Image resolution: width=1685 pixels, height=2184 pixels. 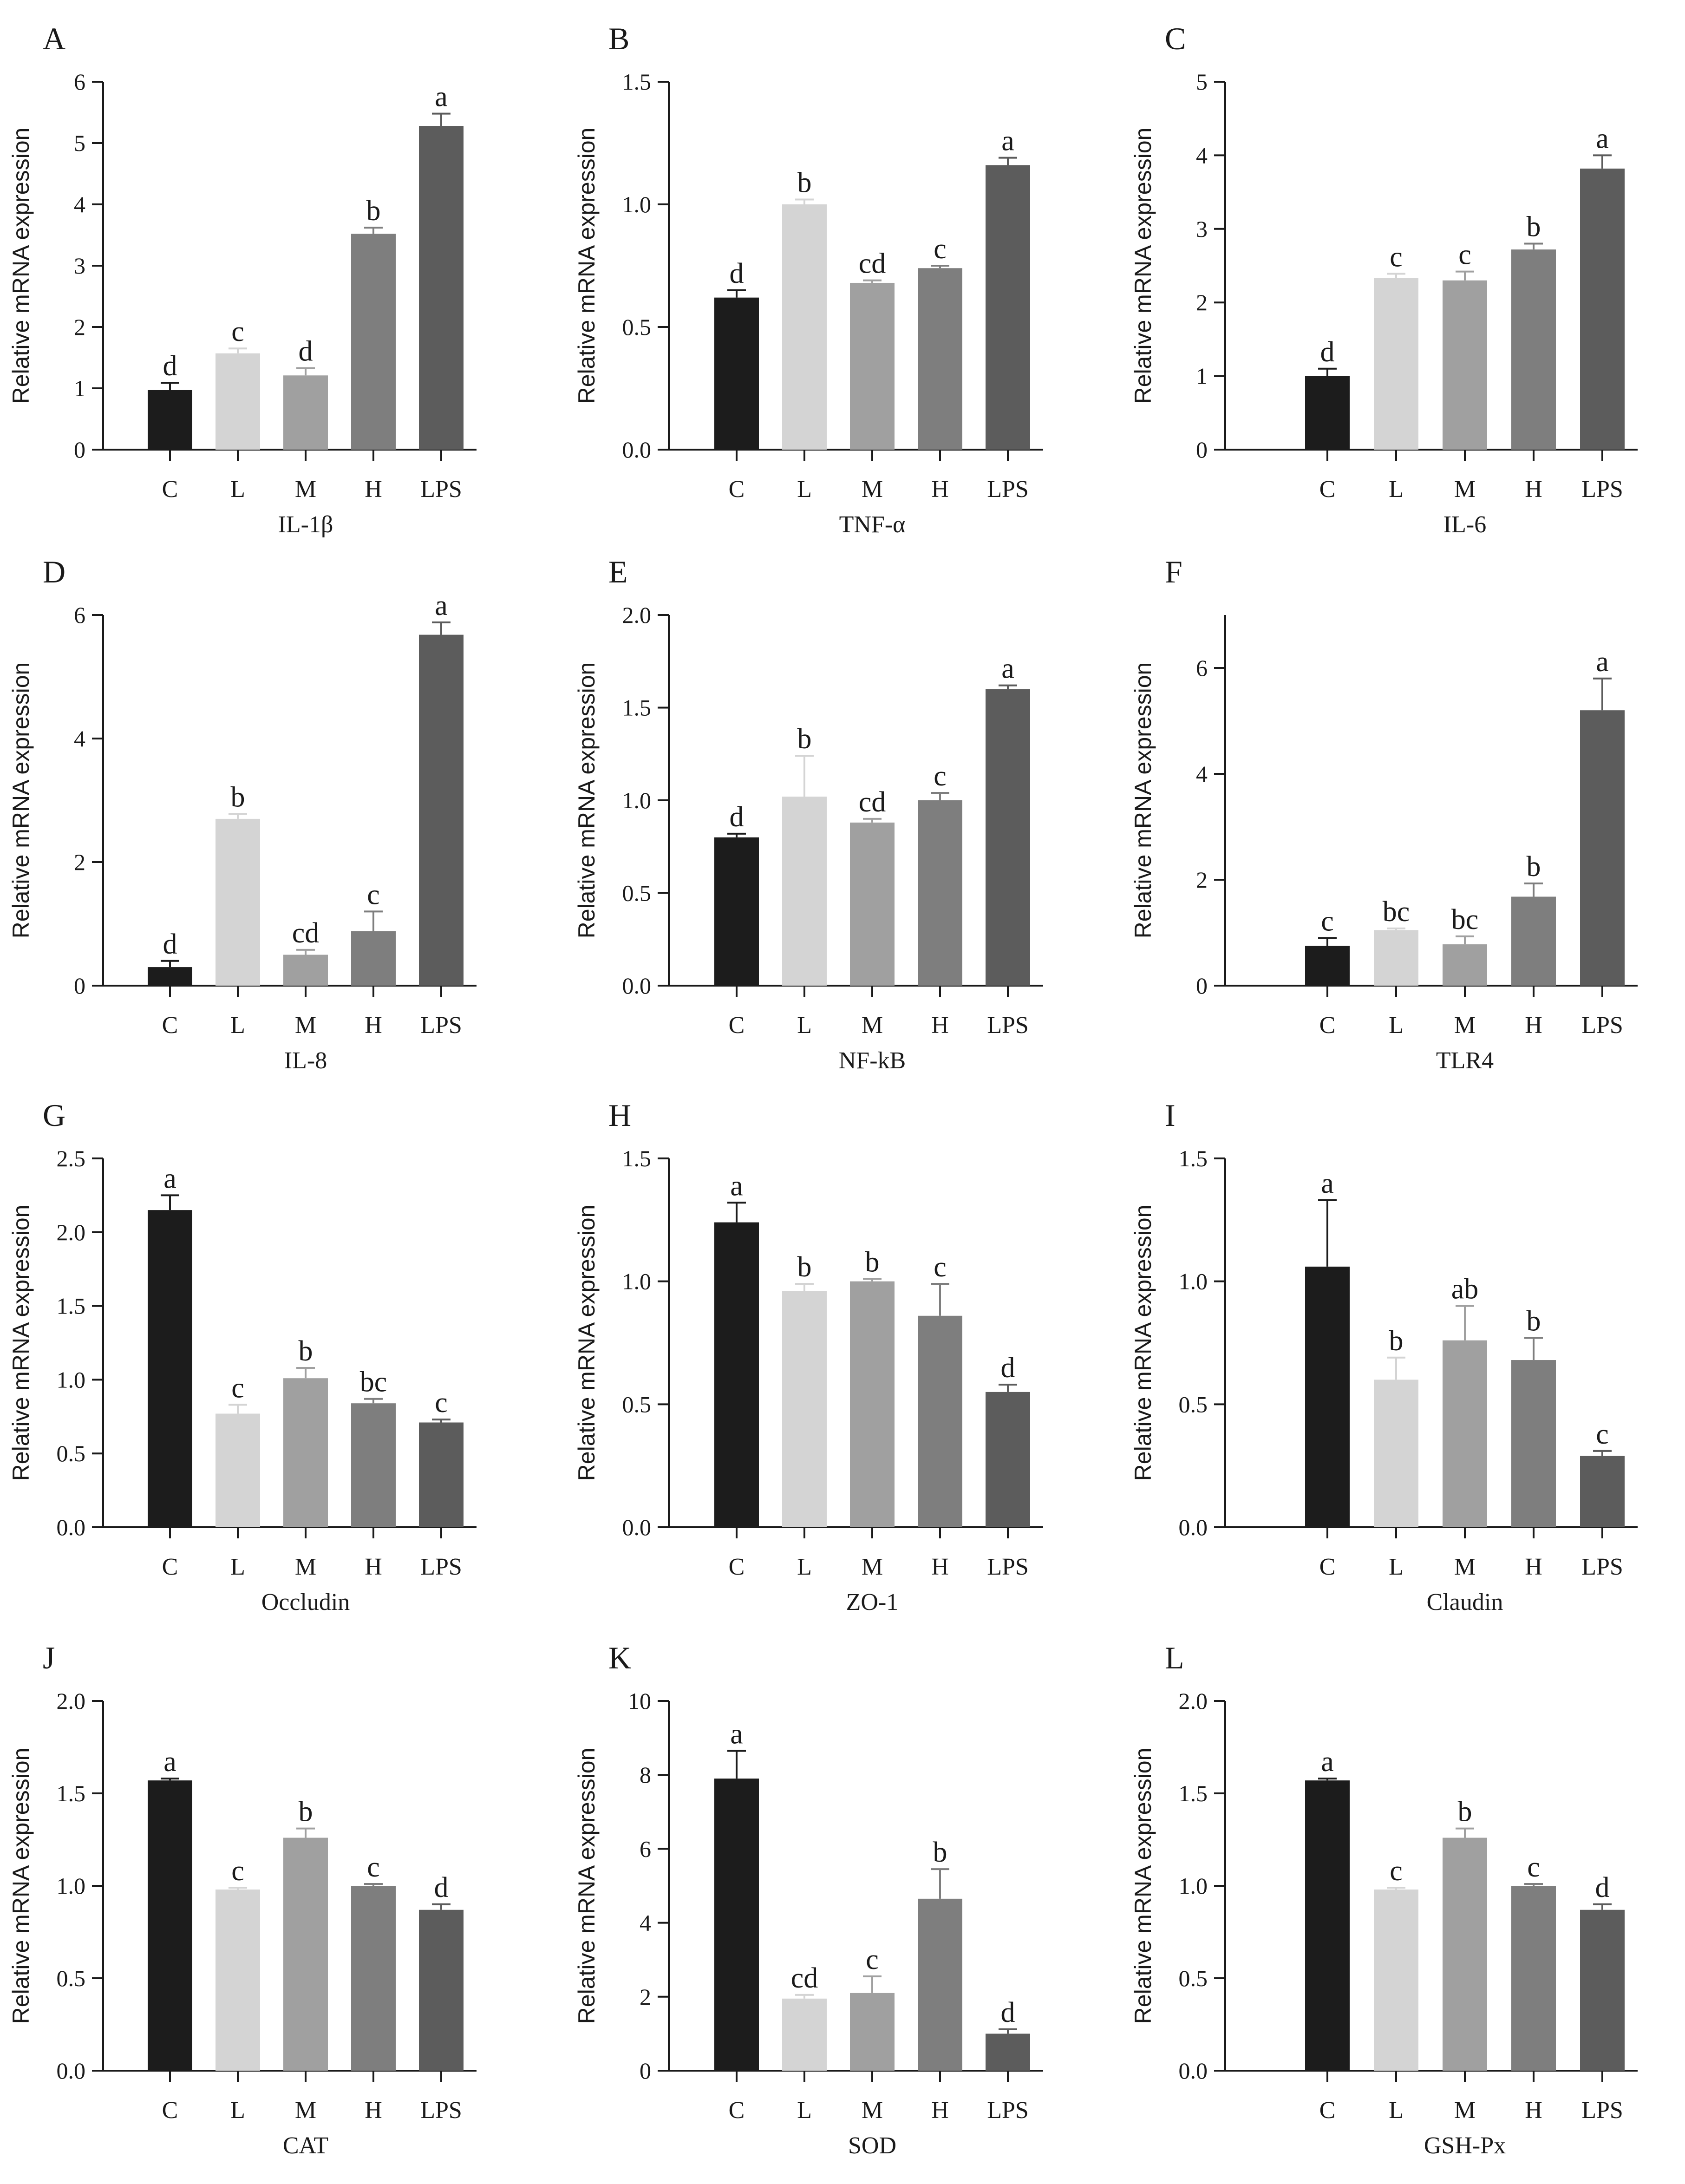 What do you see at coordinates (305, 1060) in the screenshot?
I see `x-axis-title: IL-8` at bounding box center [305, 1060].